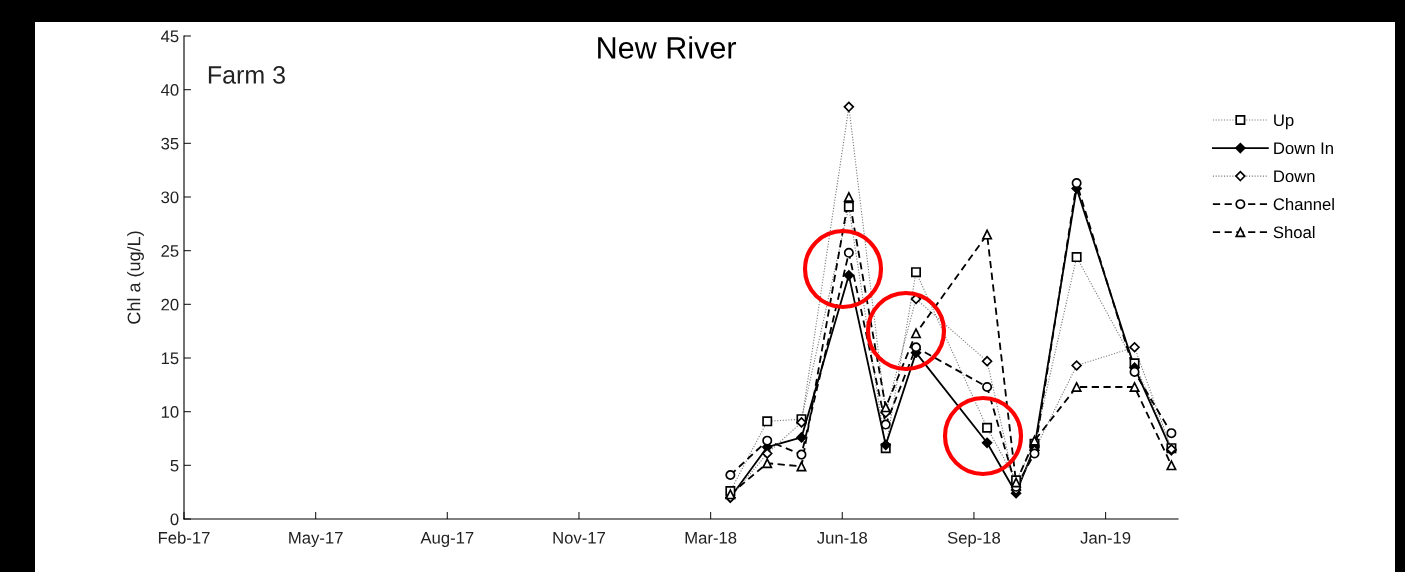  Describe the element at coordinates (170, 358) in the screenshot. I see `y-tick-label: 15` at that location.